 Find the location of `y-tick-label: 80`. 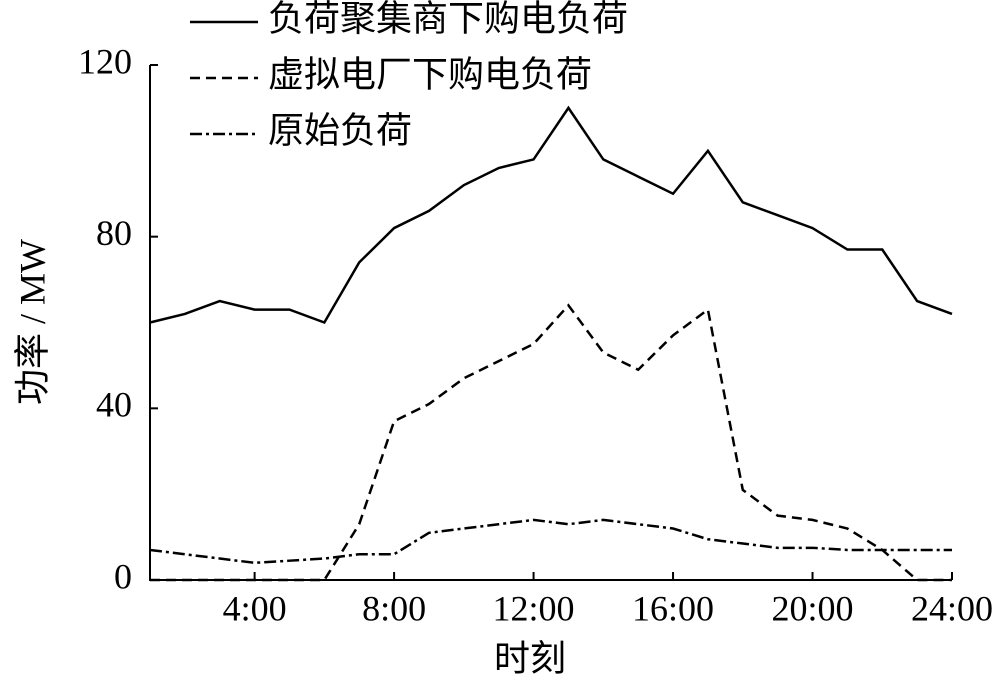

y-tick-label: 80 is located at coordinates (114, 233).